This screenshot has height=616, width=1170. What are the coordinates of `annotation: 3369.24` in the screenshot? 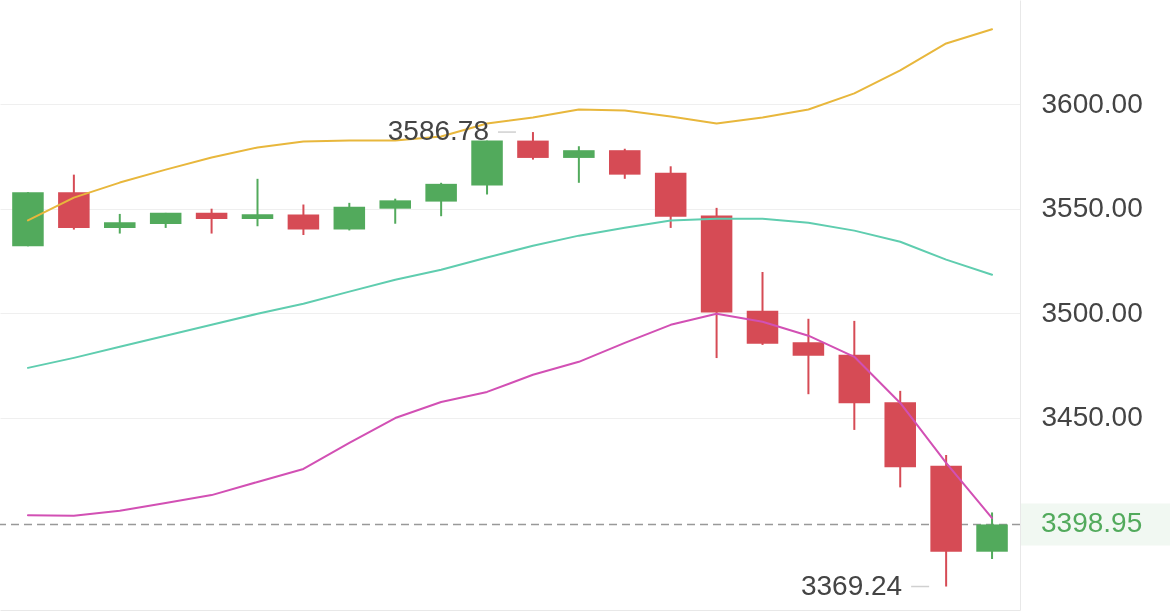 It's located at (851, 585).